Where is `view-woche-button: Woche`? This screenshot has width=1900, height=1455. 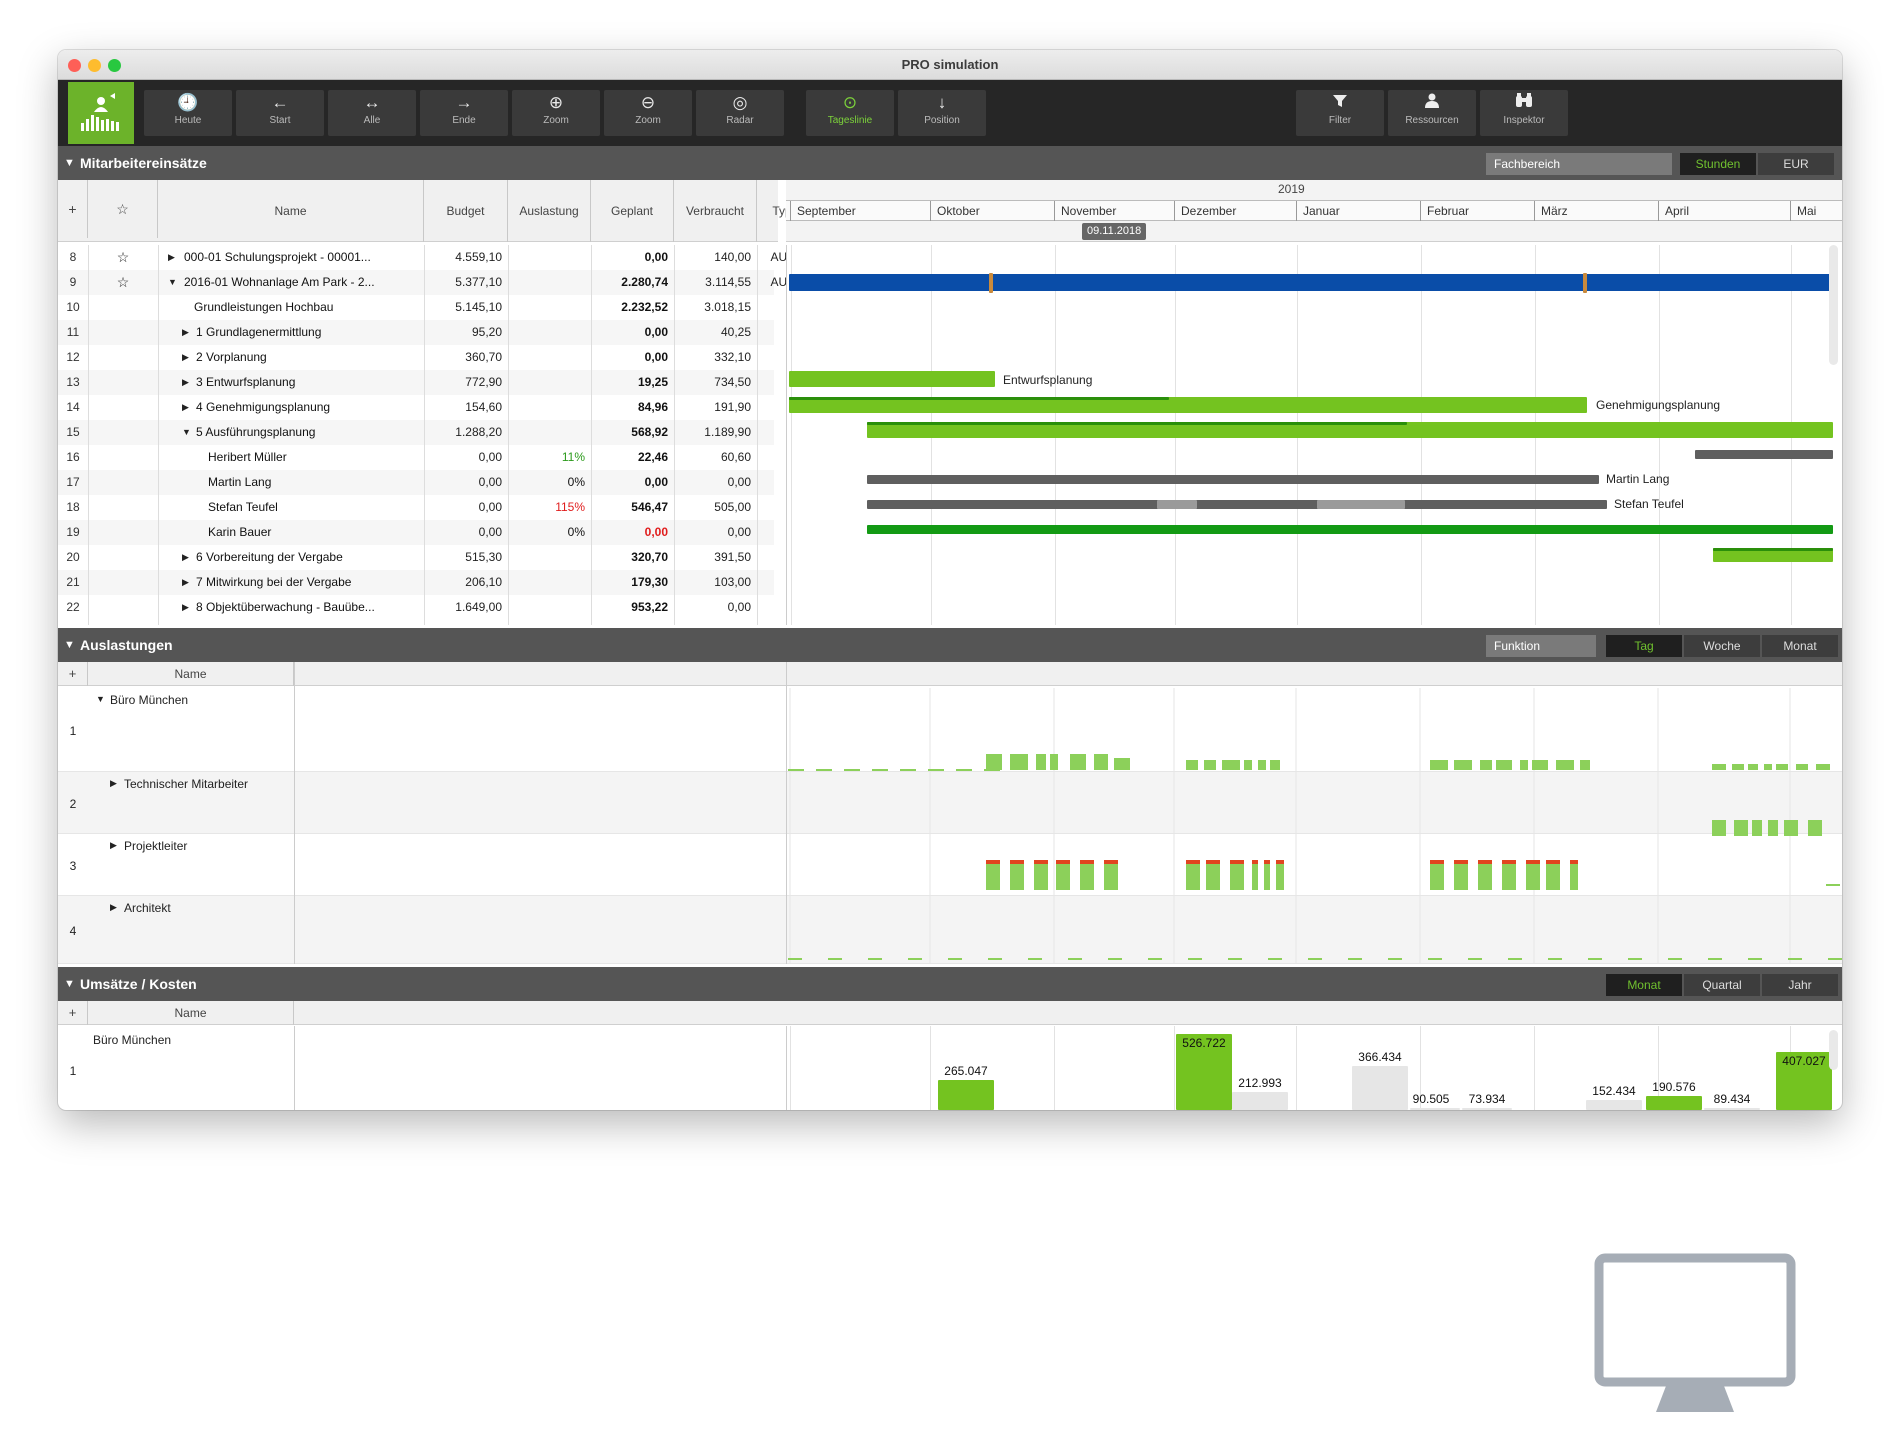
view-woche-button: Woche is located at coordinates (1722, 646).